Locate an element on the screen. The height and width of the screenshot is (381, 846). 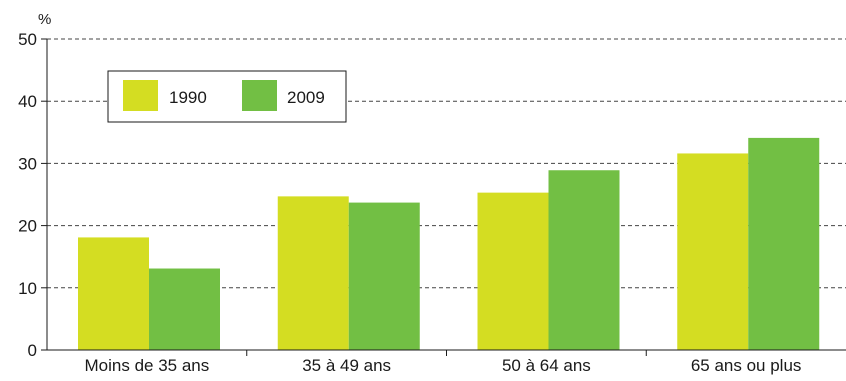
y-tick-label: 10 is located at coordinates (27, 288).